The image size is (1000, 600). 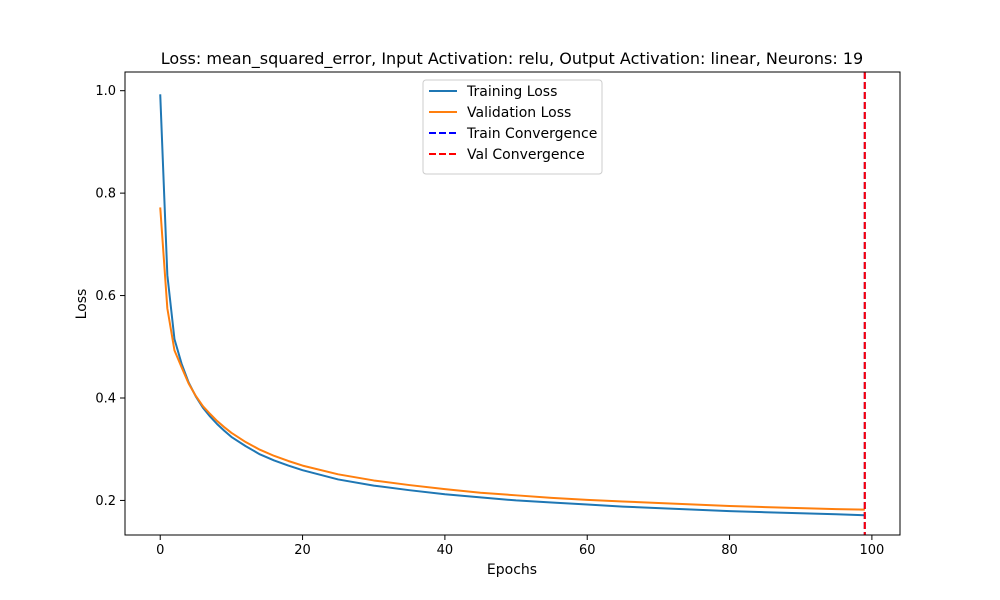 What do you see at coordinates (871, 550) in the screenshot?
I see `x-tick-label: 100` at bounding box center [871, 550].